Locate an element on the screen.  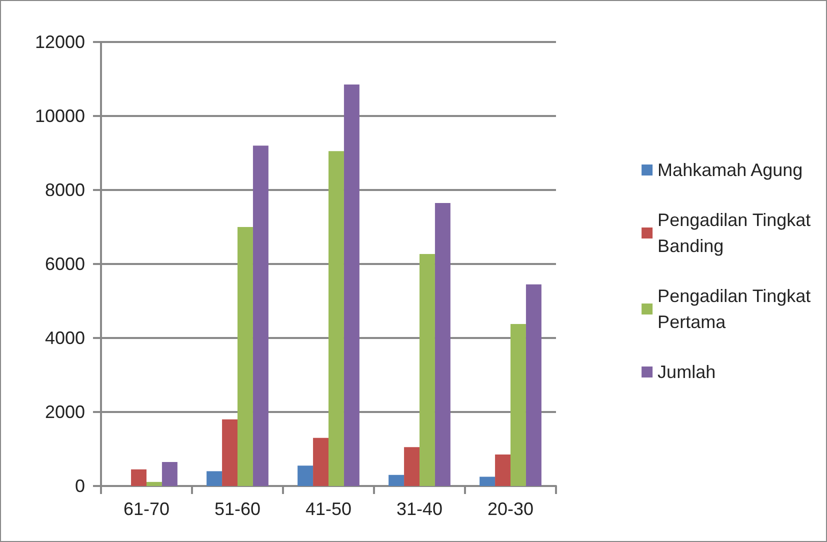
legend-label: Pengadilan Tingkat Banding is located at coordinates (734, 233).